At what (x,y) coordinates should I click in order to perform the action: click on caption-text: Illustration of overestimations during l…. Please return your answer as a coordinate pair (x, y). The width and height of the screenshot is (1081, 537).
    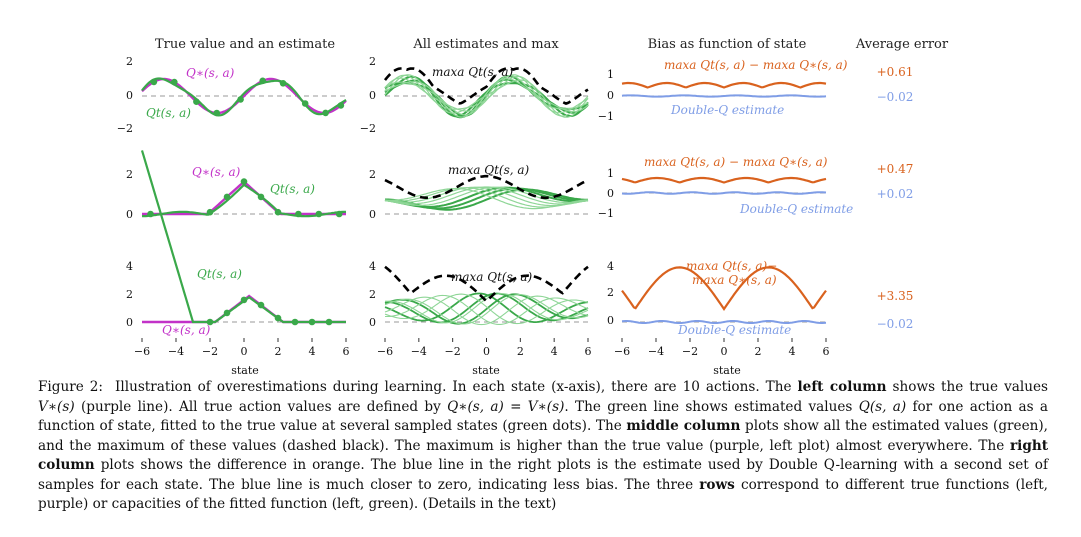
    Looking at the image, I should click on (456, 387).